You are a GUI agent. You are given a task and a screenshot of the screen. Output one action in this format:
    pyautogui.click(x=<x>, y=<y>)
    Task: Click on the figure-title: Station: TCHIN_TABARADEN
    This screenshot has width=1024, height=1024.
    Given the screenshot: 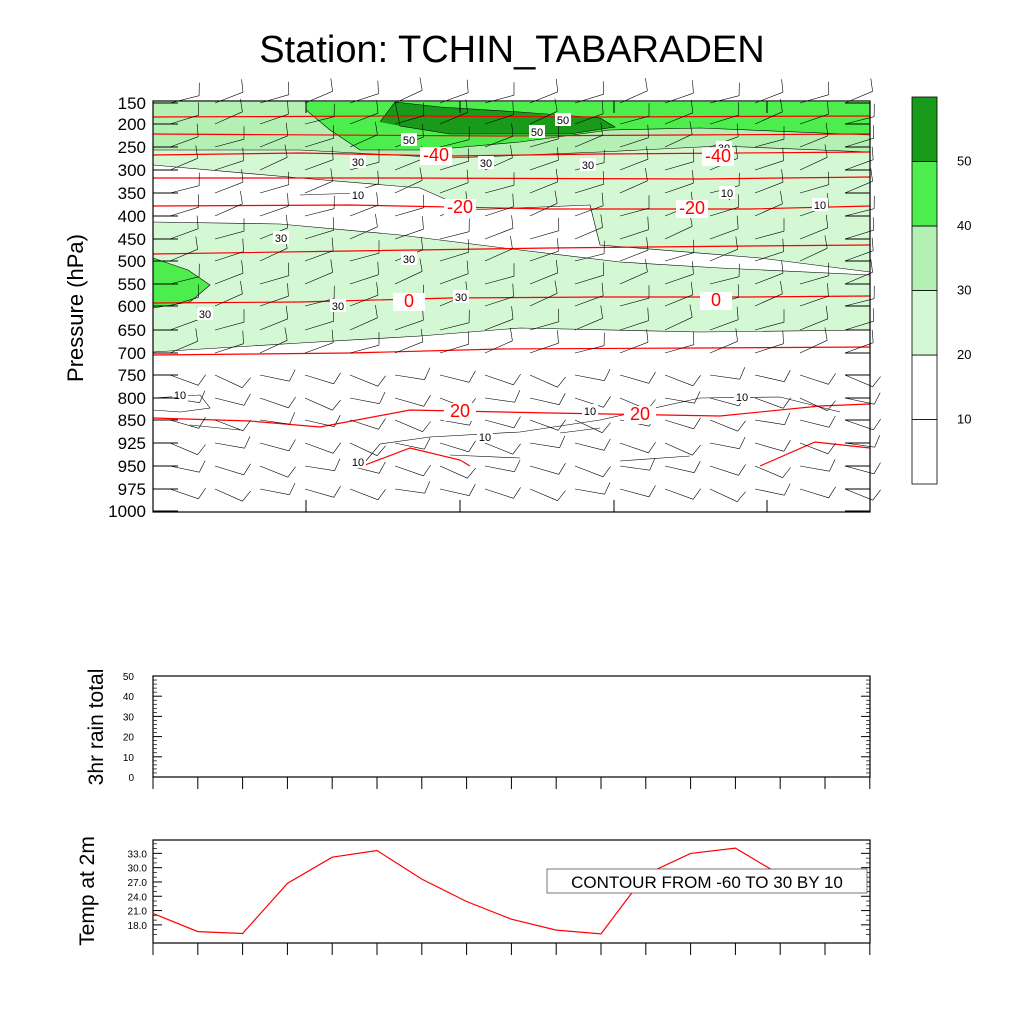 What is the action you would take?
    pyautogui.click(x=511, y=50)
    